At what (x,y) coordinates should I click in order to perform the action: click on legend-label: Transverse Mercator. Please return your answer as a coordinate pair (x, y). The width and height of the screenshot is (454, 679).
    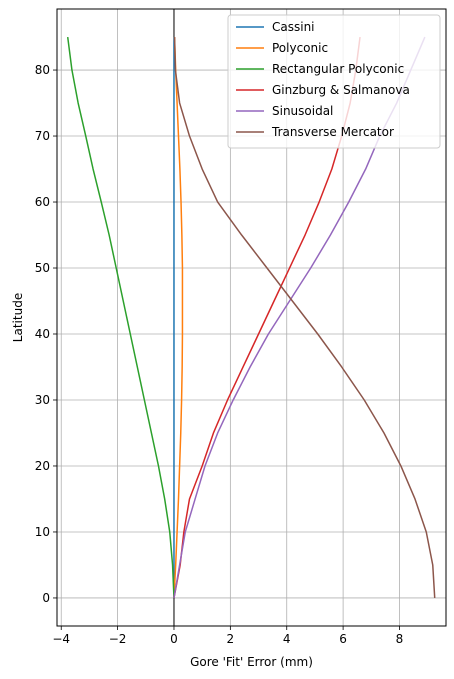
    Looking at the image, I should click on (332, 132).